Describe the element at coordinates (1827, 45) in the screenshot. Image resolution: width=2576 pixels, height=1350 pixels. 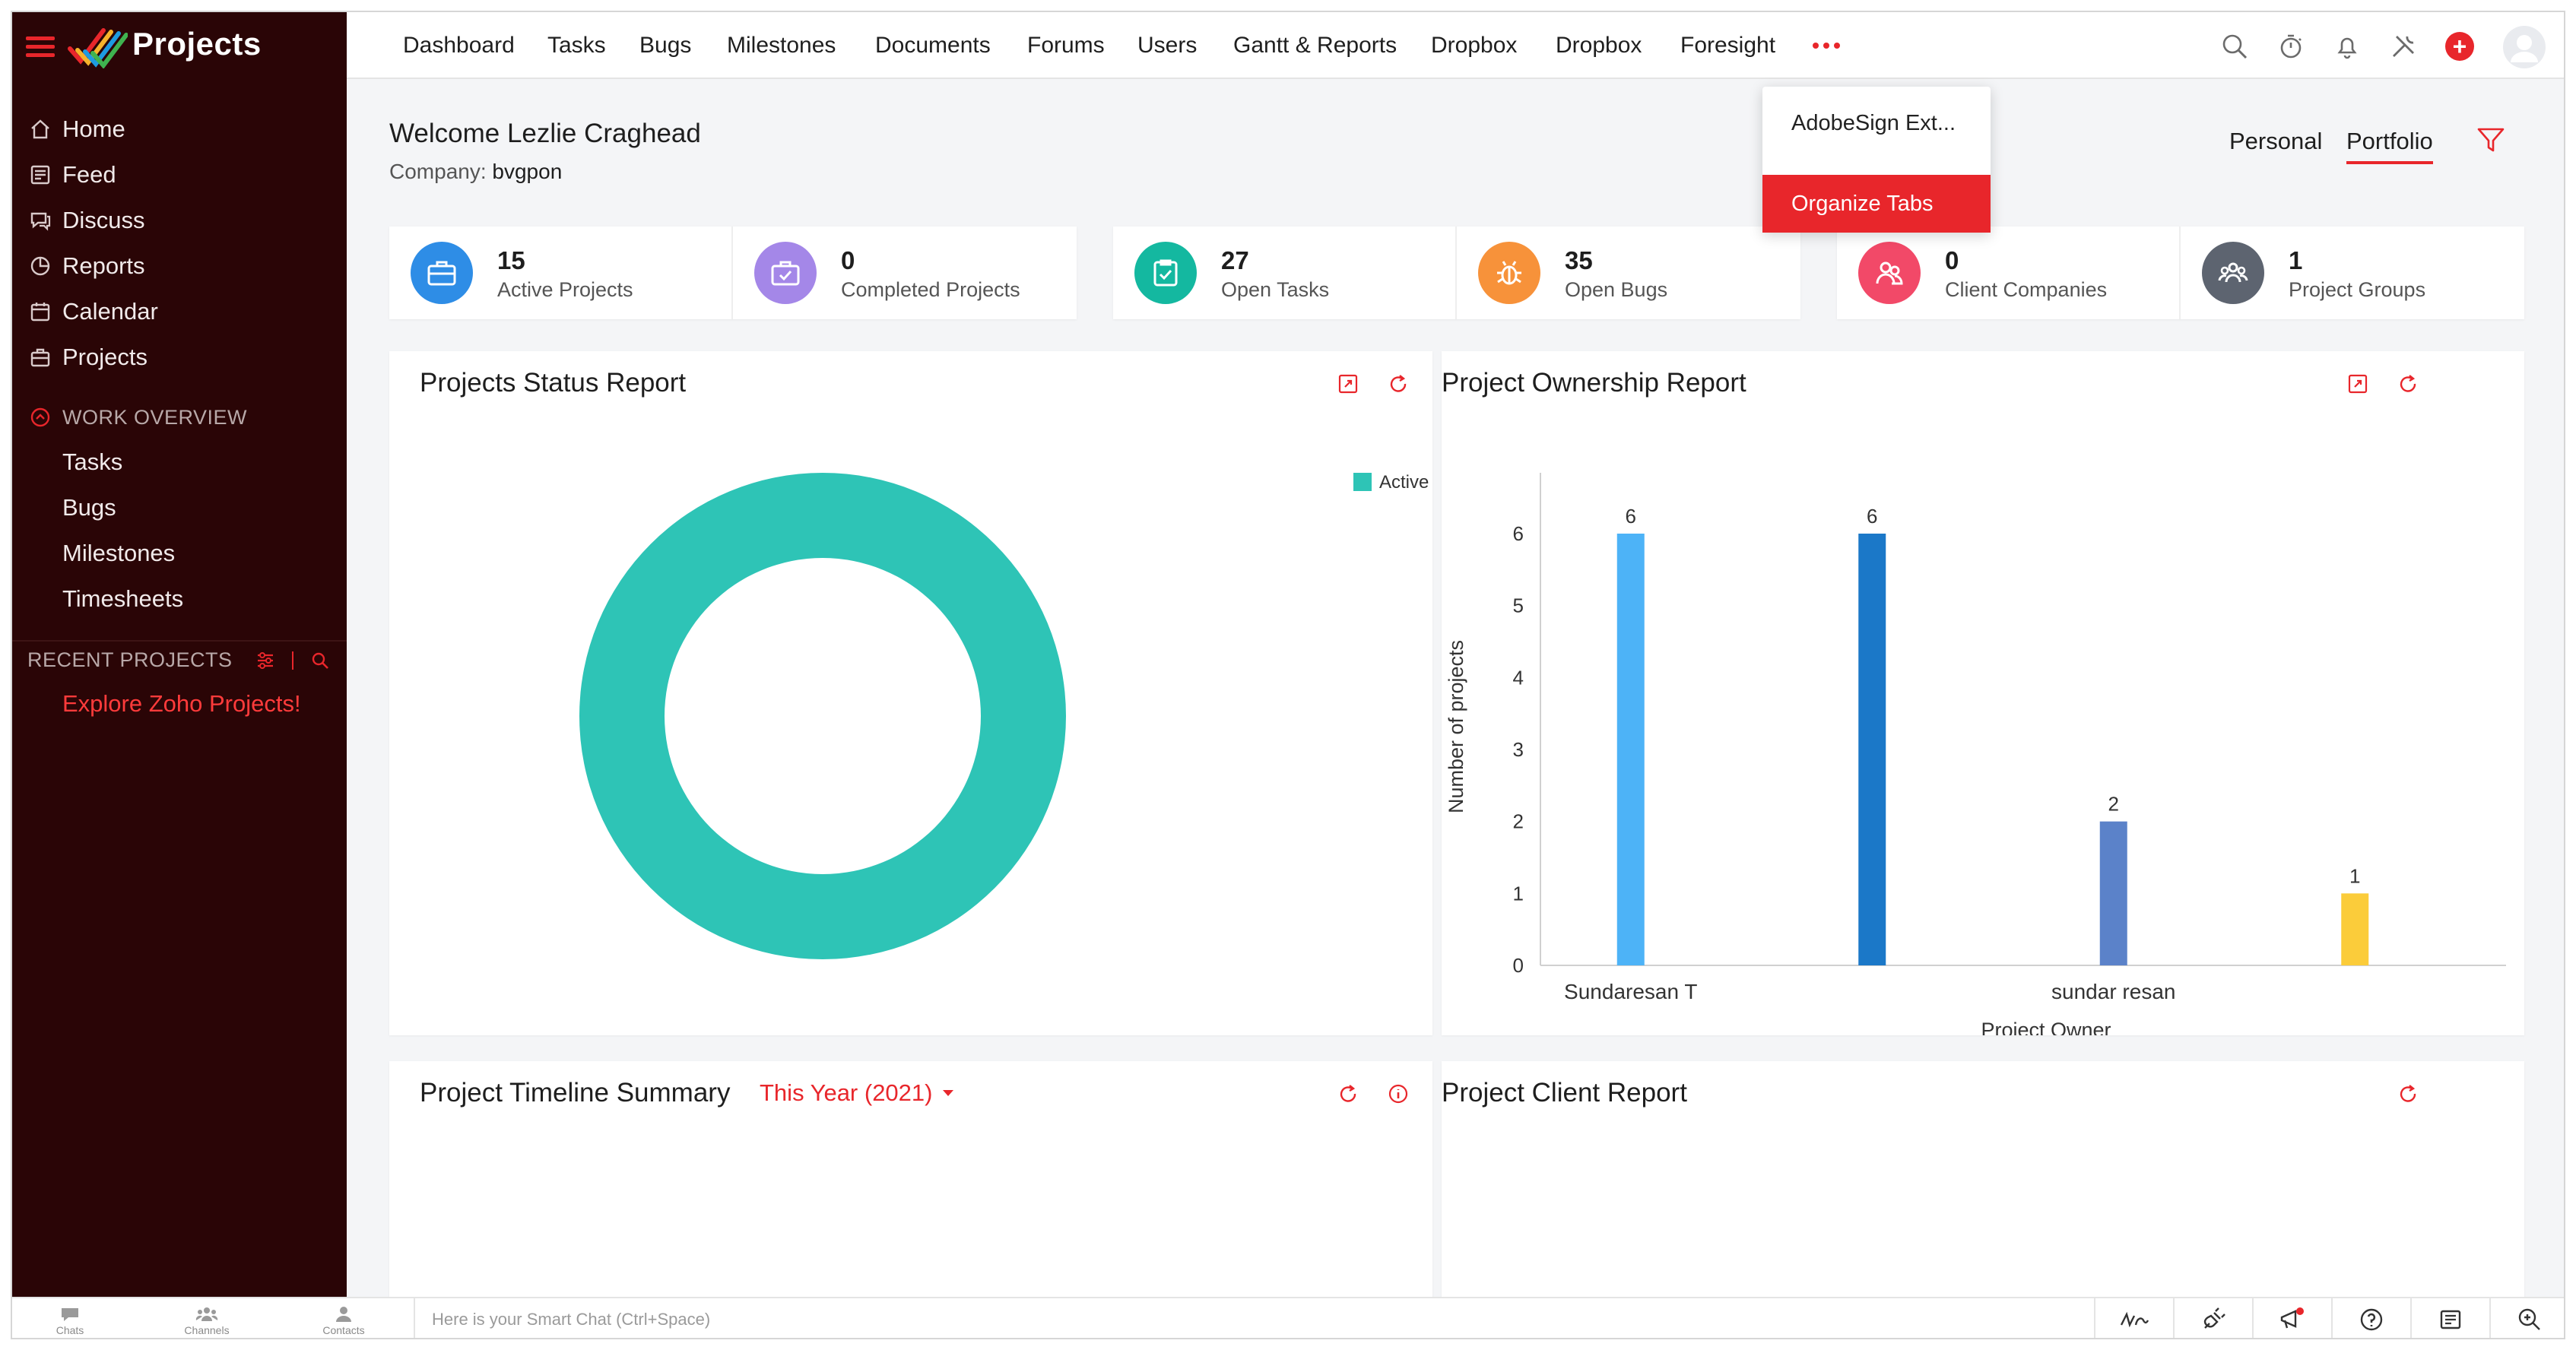
I see `more-tabs-button` at that location.